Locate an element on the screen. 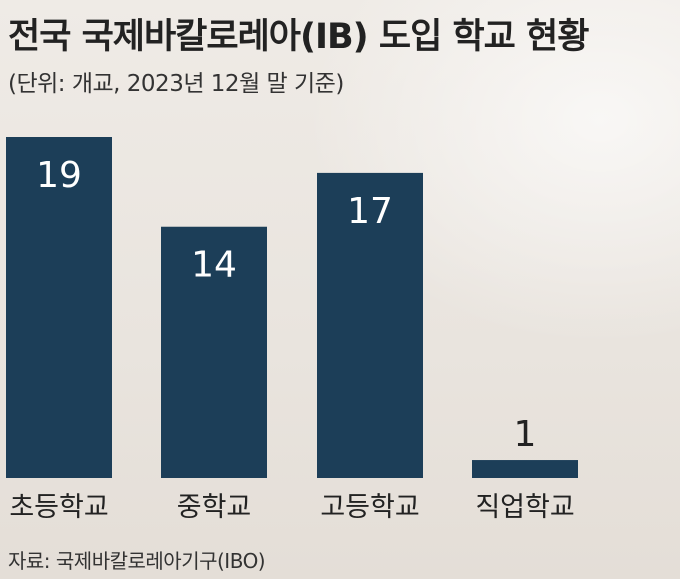 This screenshot has width=680, height=579. category-label: 고등학교 is located at coordinates (369, 507).